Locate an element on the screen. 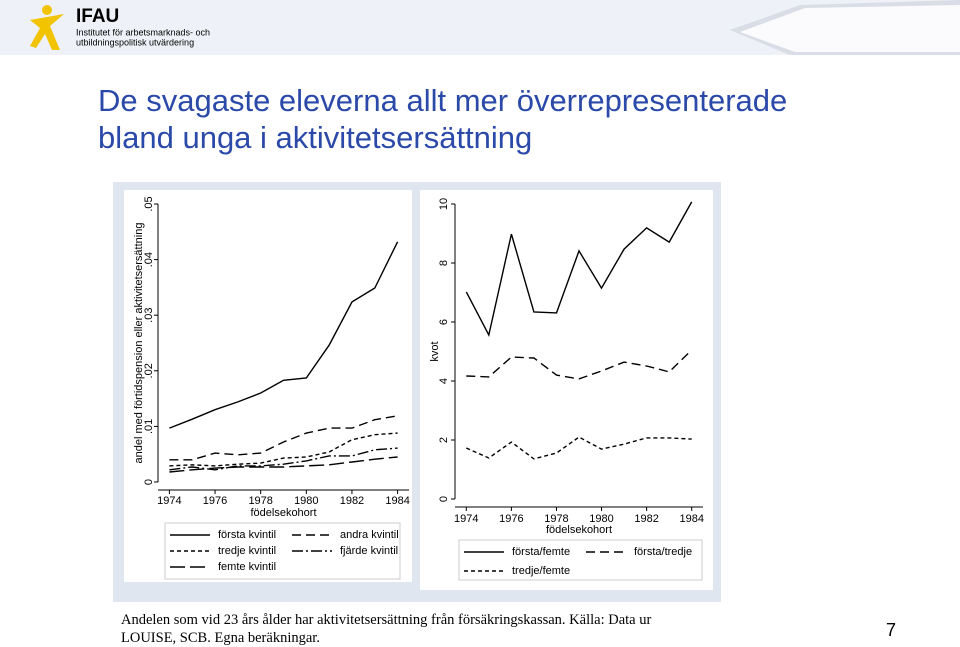 The image size is (960, 647). legend-label: andra kvintil is located at coordinates (369, 535).